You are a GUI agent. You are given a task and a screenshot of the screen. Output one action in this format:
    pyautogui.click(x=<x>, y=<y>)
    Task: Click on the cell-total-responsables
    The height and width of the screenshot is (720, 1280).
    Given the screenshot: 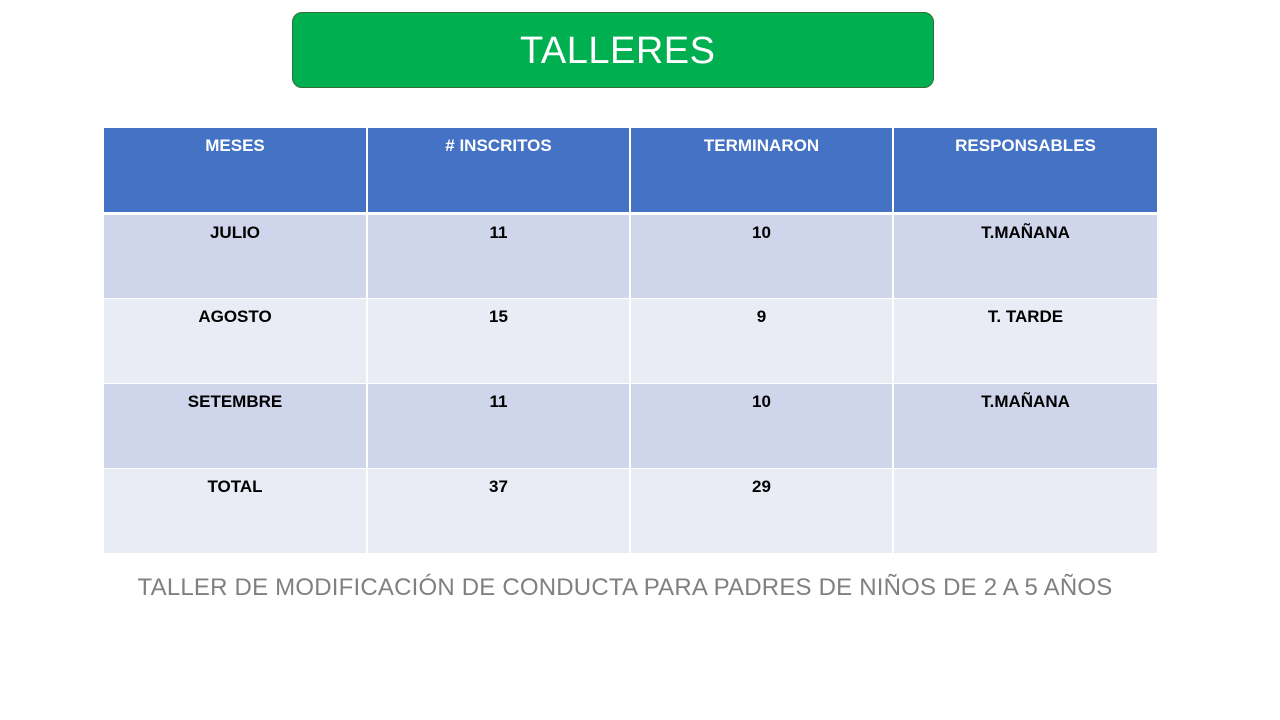 What is the action you would take?
    pyautogui.click(x=1025, y=511)
    